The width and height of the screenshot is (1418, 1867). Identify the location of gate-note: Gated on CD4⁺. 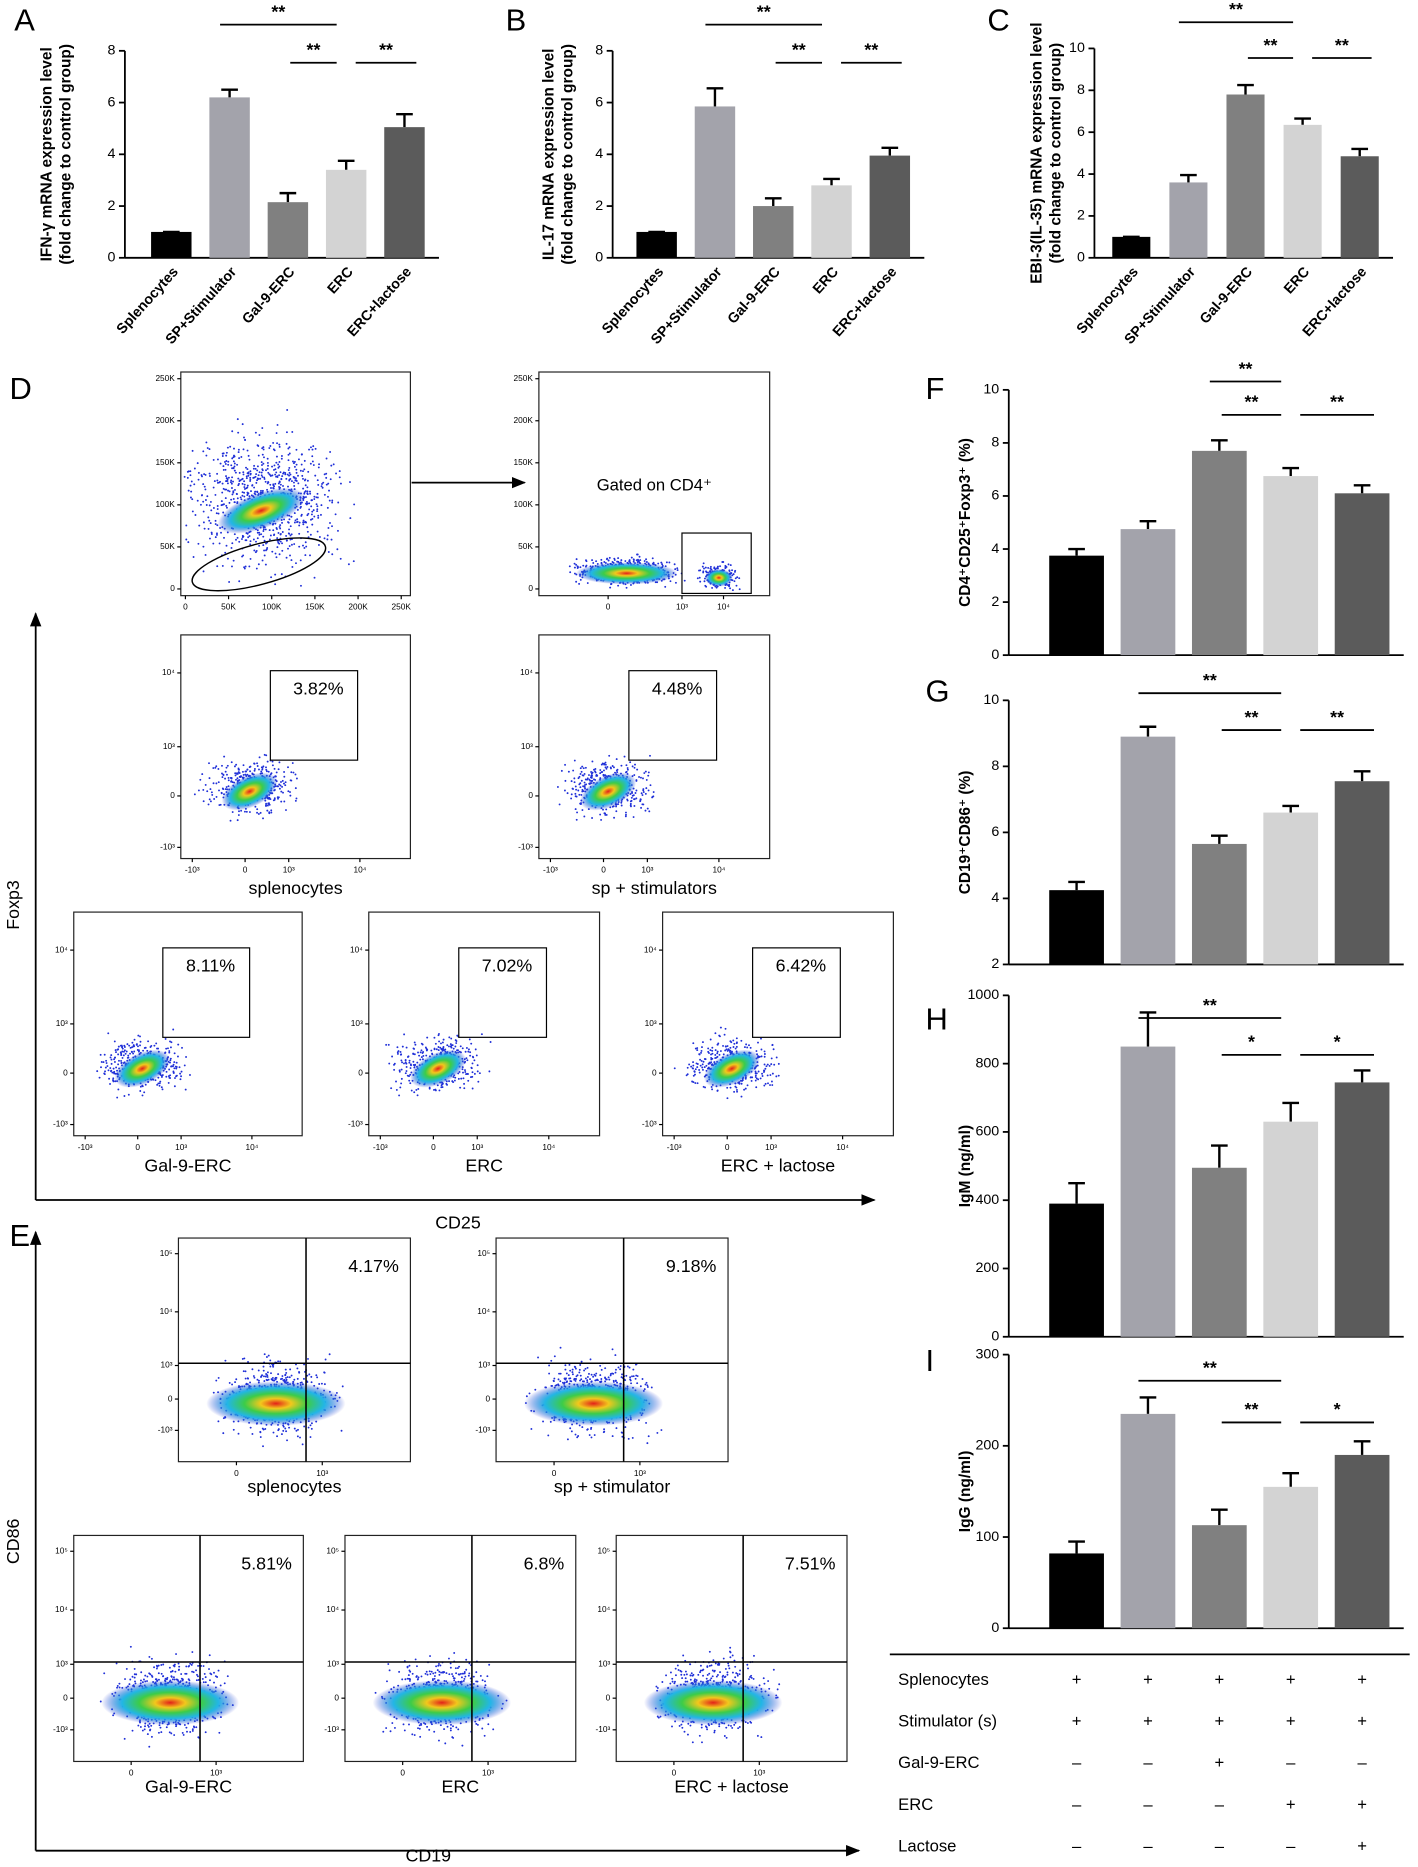
(654, 485).